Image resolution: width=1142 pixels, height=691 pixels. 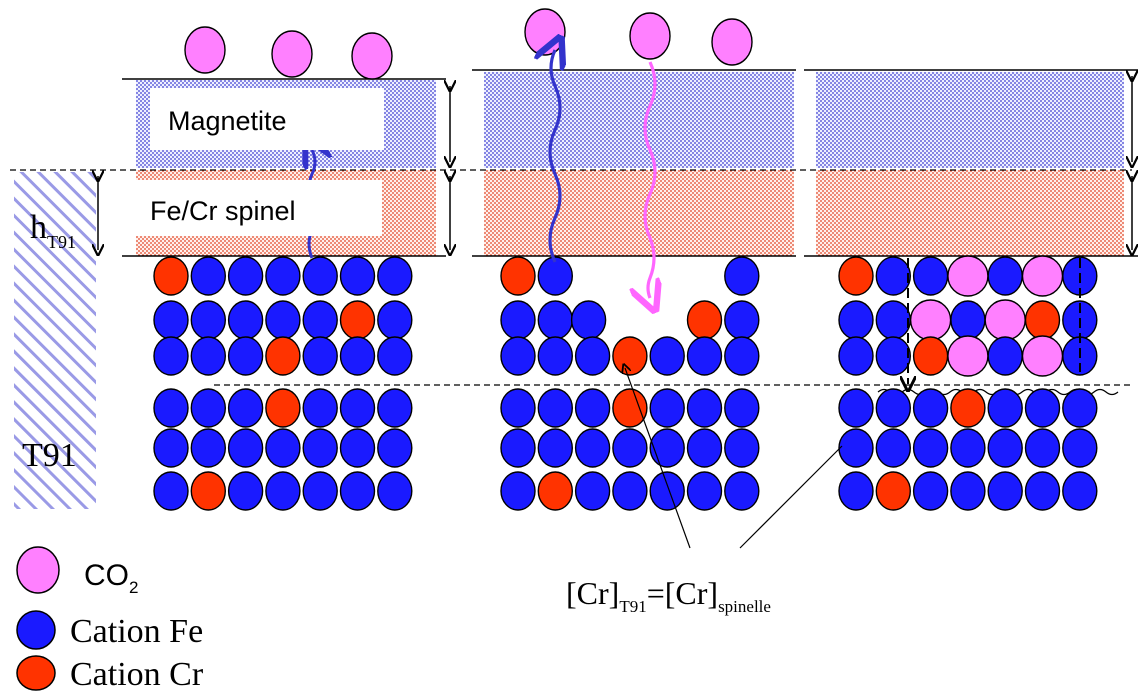 I want to click on legend-fe-label: Cation Fe, so click(x=136, y=631).